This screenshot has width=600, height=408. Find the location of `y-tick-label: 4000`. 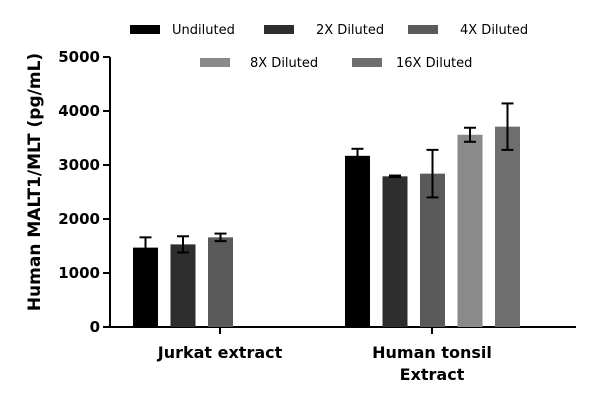

y-tick-label: 4000 is located at coordinates (79, 111).